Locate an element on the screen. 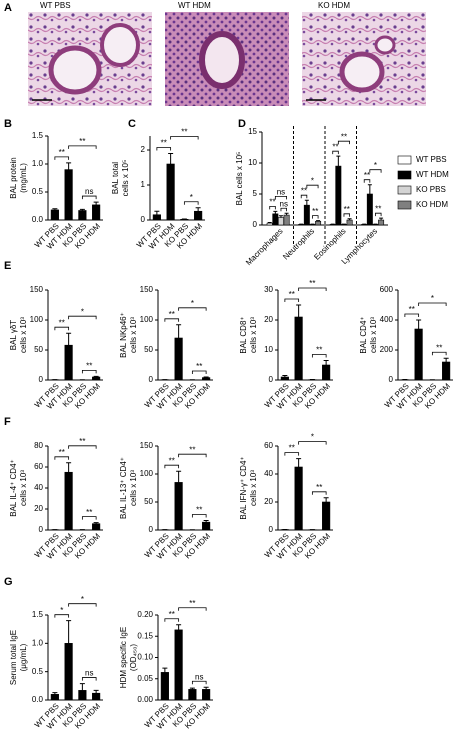 Image resolution: width=474 pixels, height=729 pixels. legend-label: KO PBS is located at coordinates (431, 189).